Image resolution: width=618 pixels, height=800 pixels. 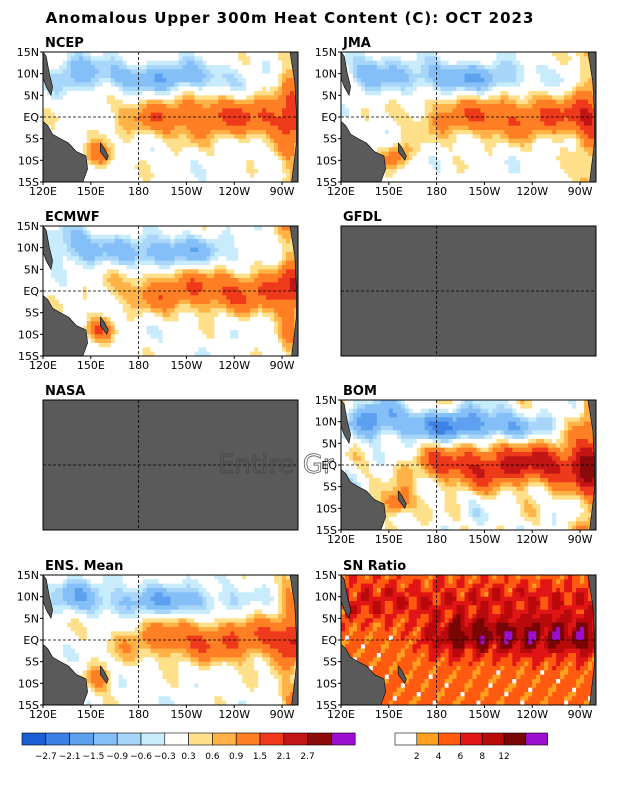 What do you see at coordinates (468, 291) in the screenshot?
I see `panel-frame` at bounding box center [468, 291].